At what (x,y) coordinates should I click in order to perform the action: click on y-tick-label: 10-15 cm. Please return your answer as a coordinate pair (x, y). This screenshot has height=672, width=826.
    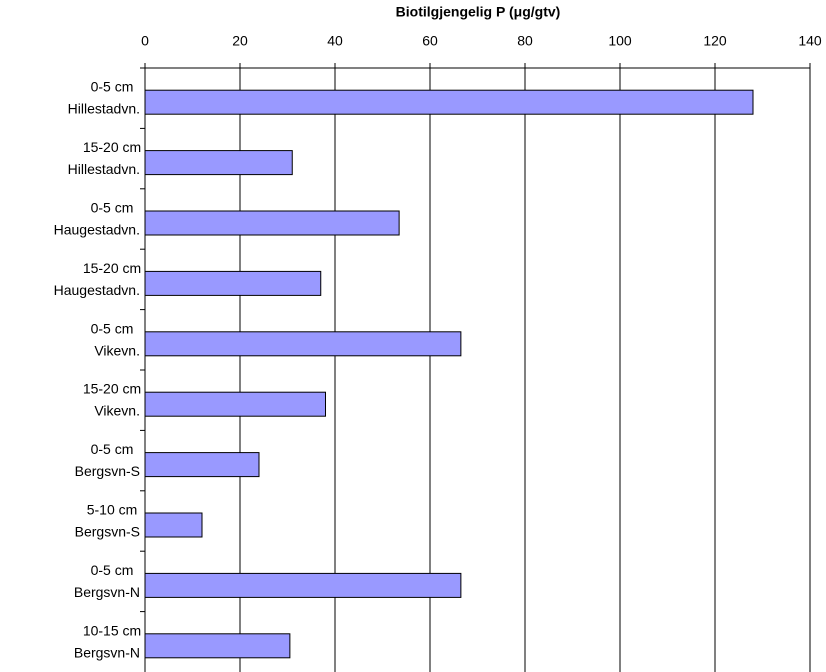
    Looking at the image, I should click on (112, 630).